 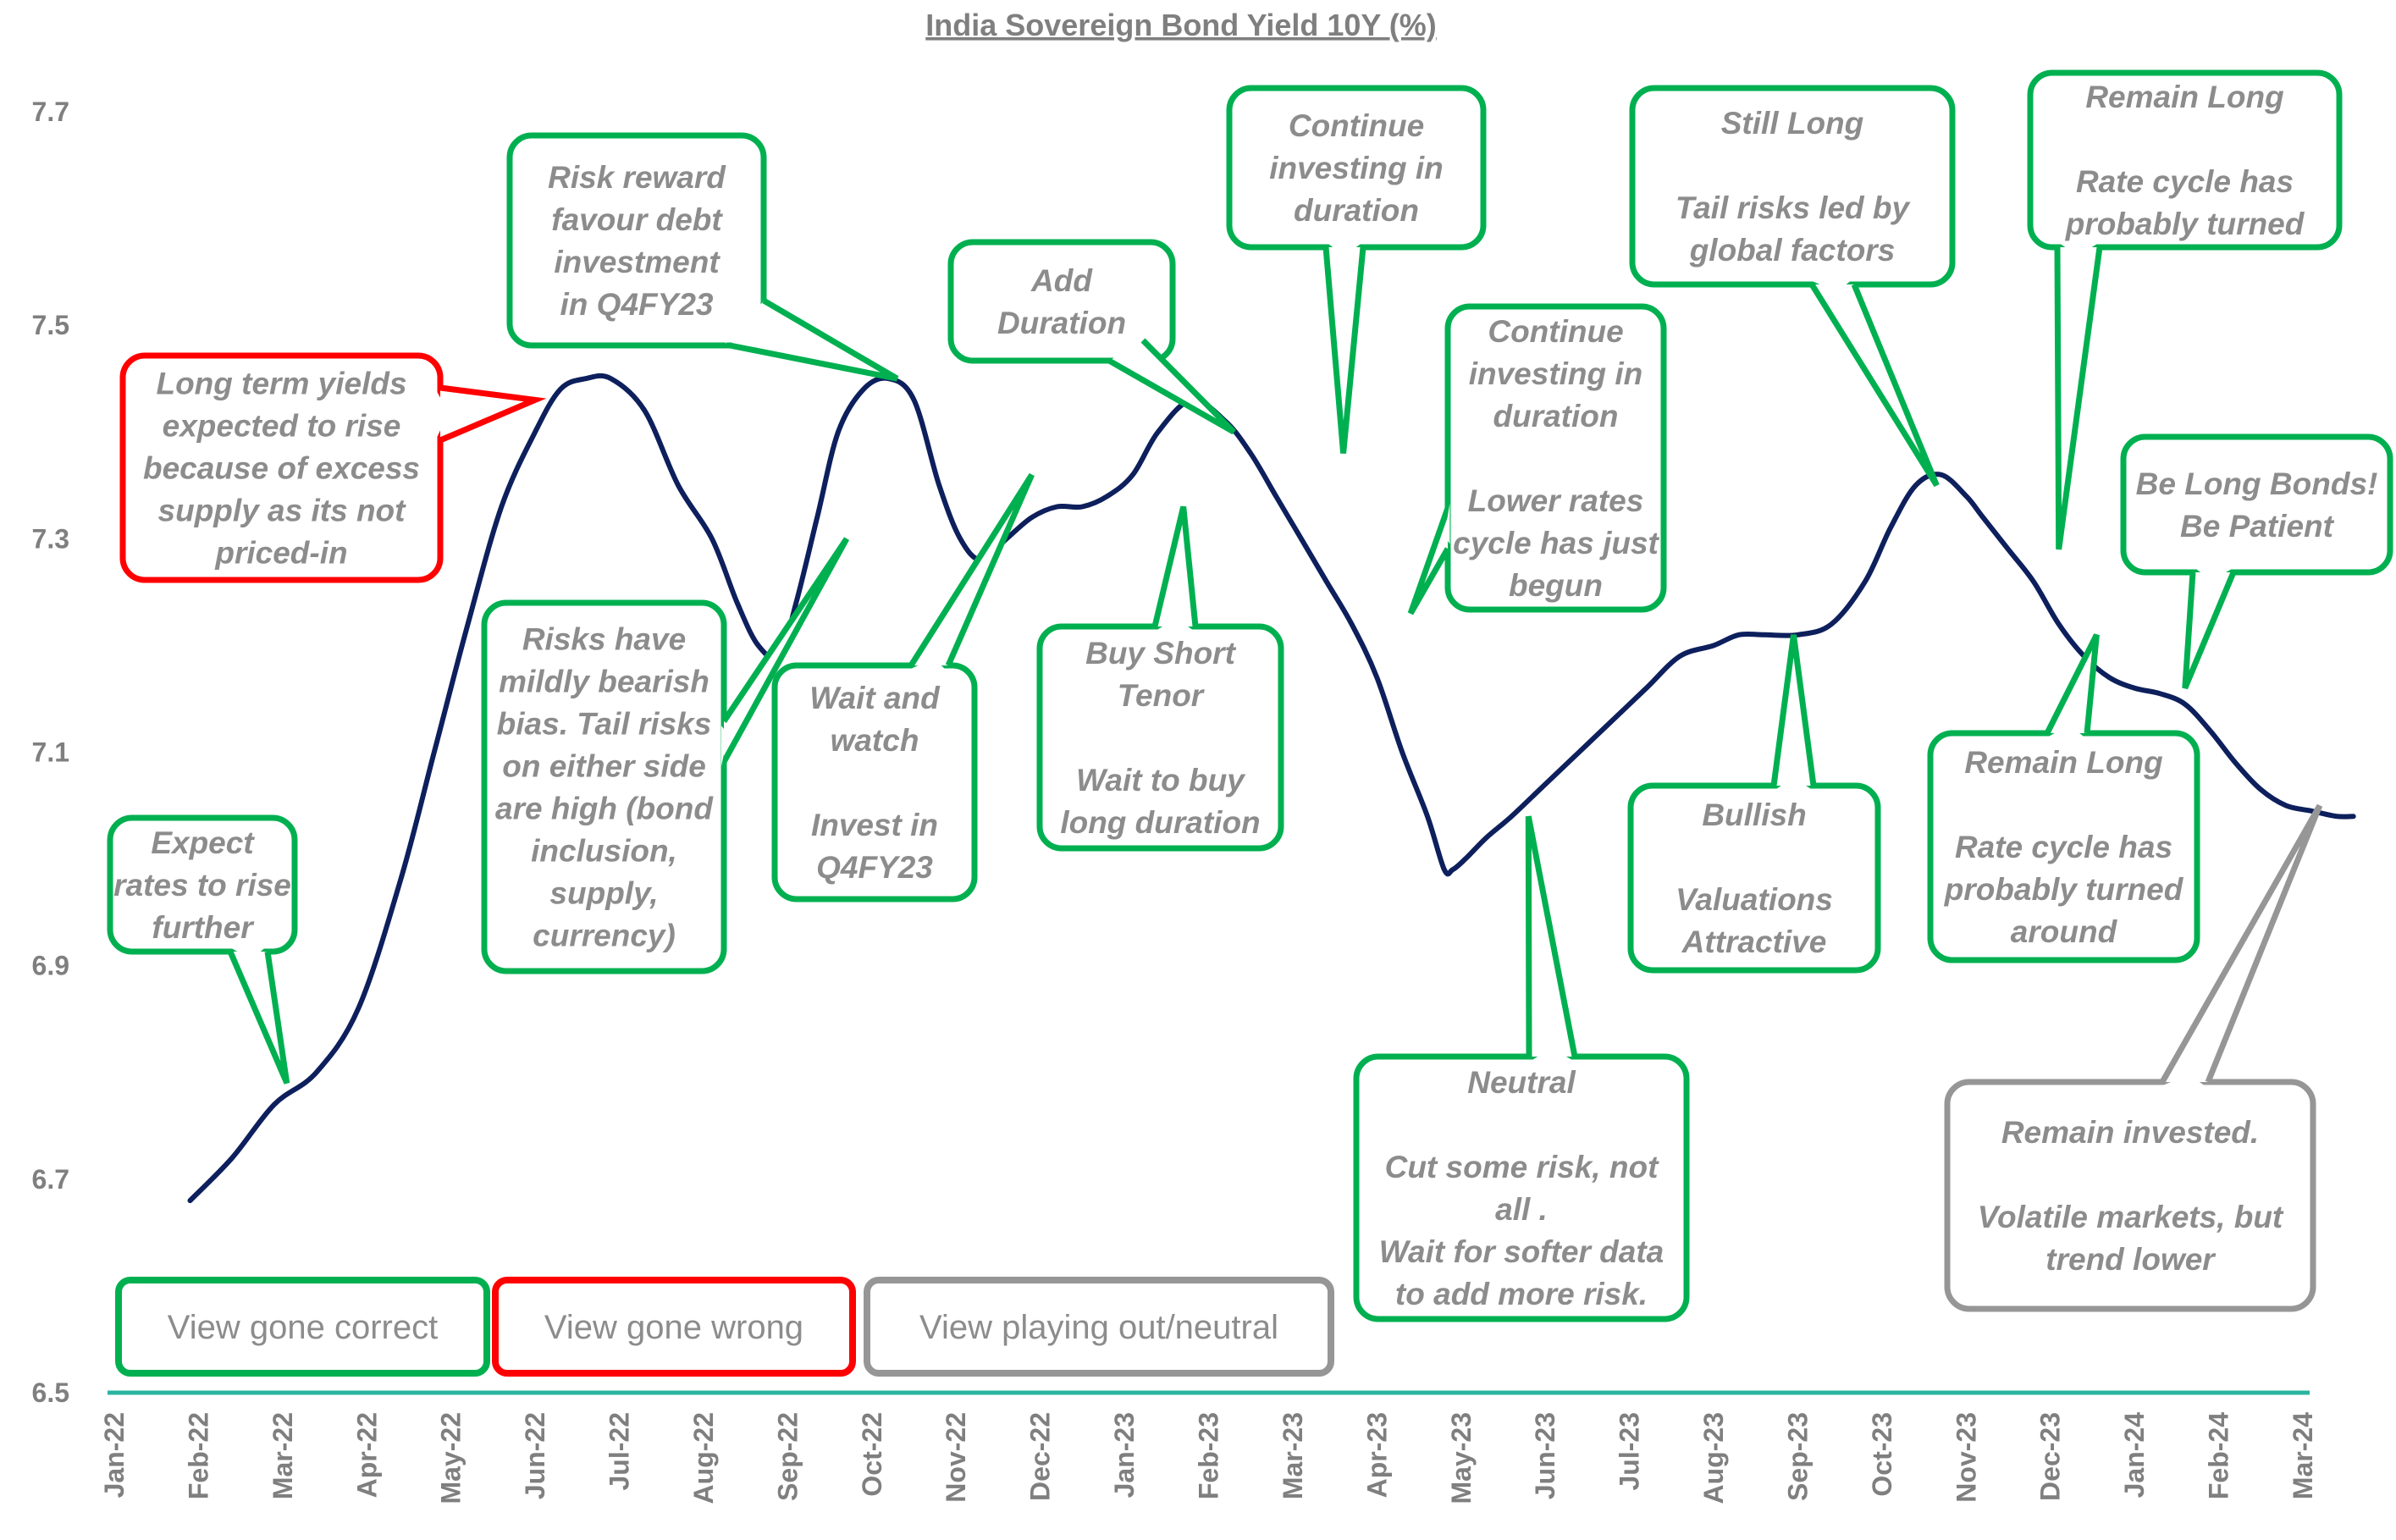 I want to click on annotation-callout-a8: Continue investing in duration, so click(x=1356, y=269).